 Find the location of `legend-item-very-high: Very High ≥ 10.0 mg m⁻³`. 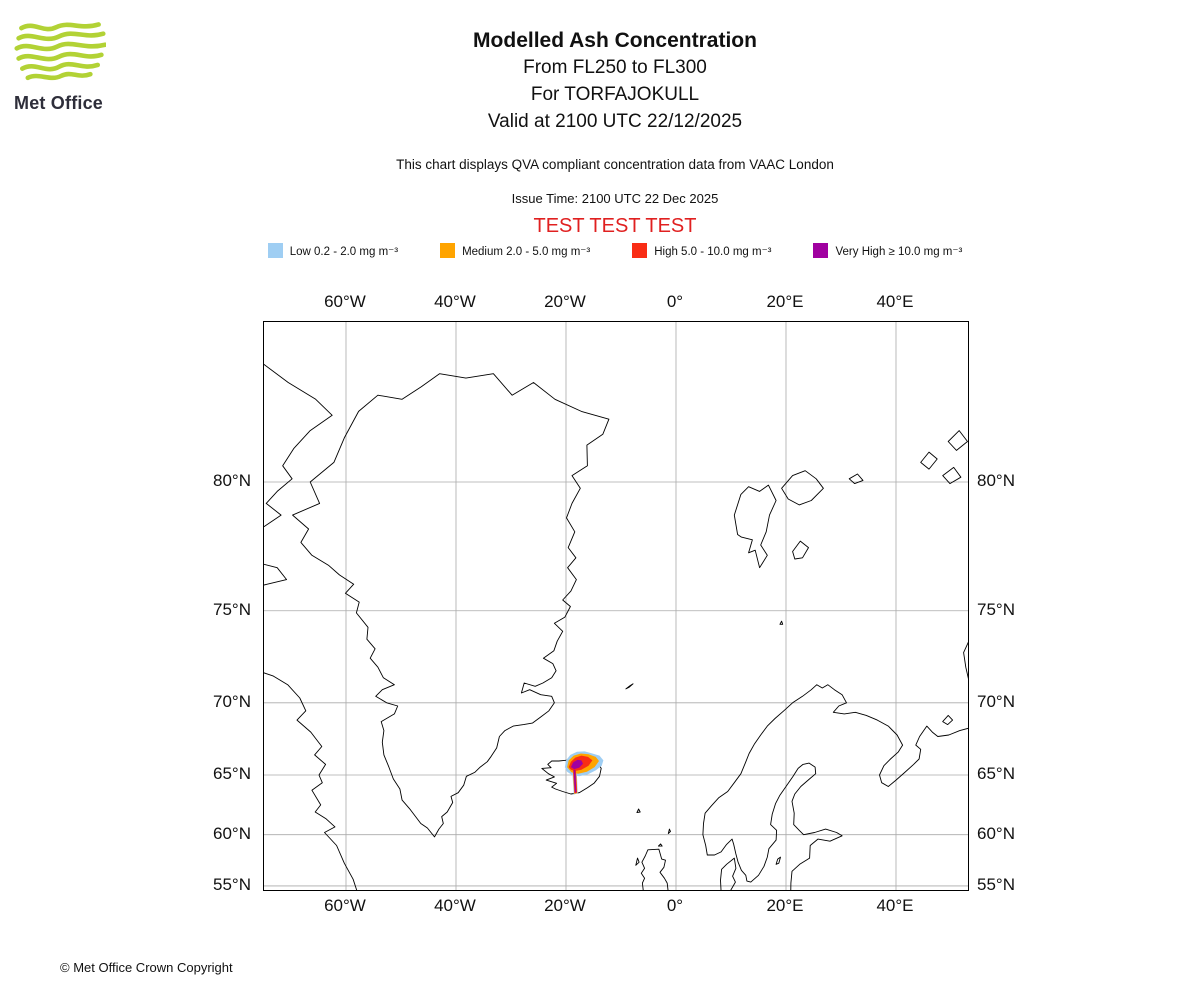

legend-item-very-high: Very High ≥ 10.0 mg m⁻³ is located at coordinates (887, 250).